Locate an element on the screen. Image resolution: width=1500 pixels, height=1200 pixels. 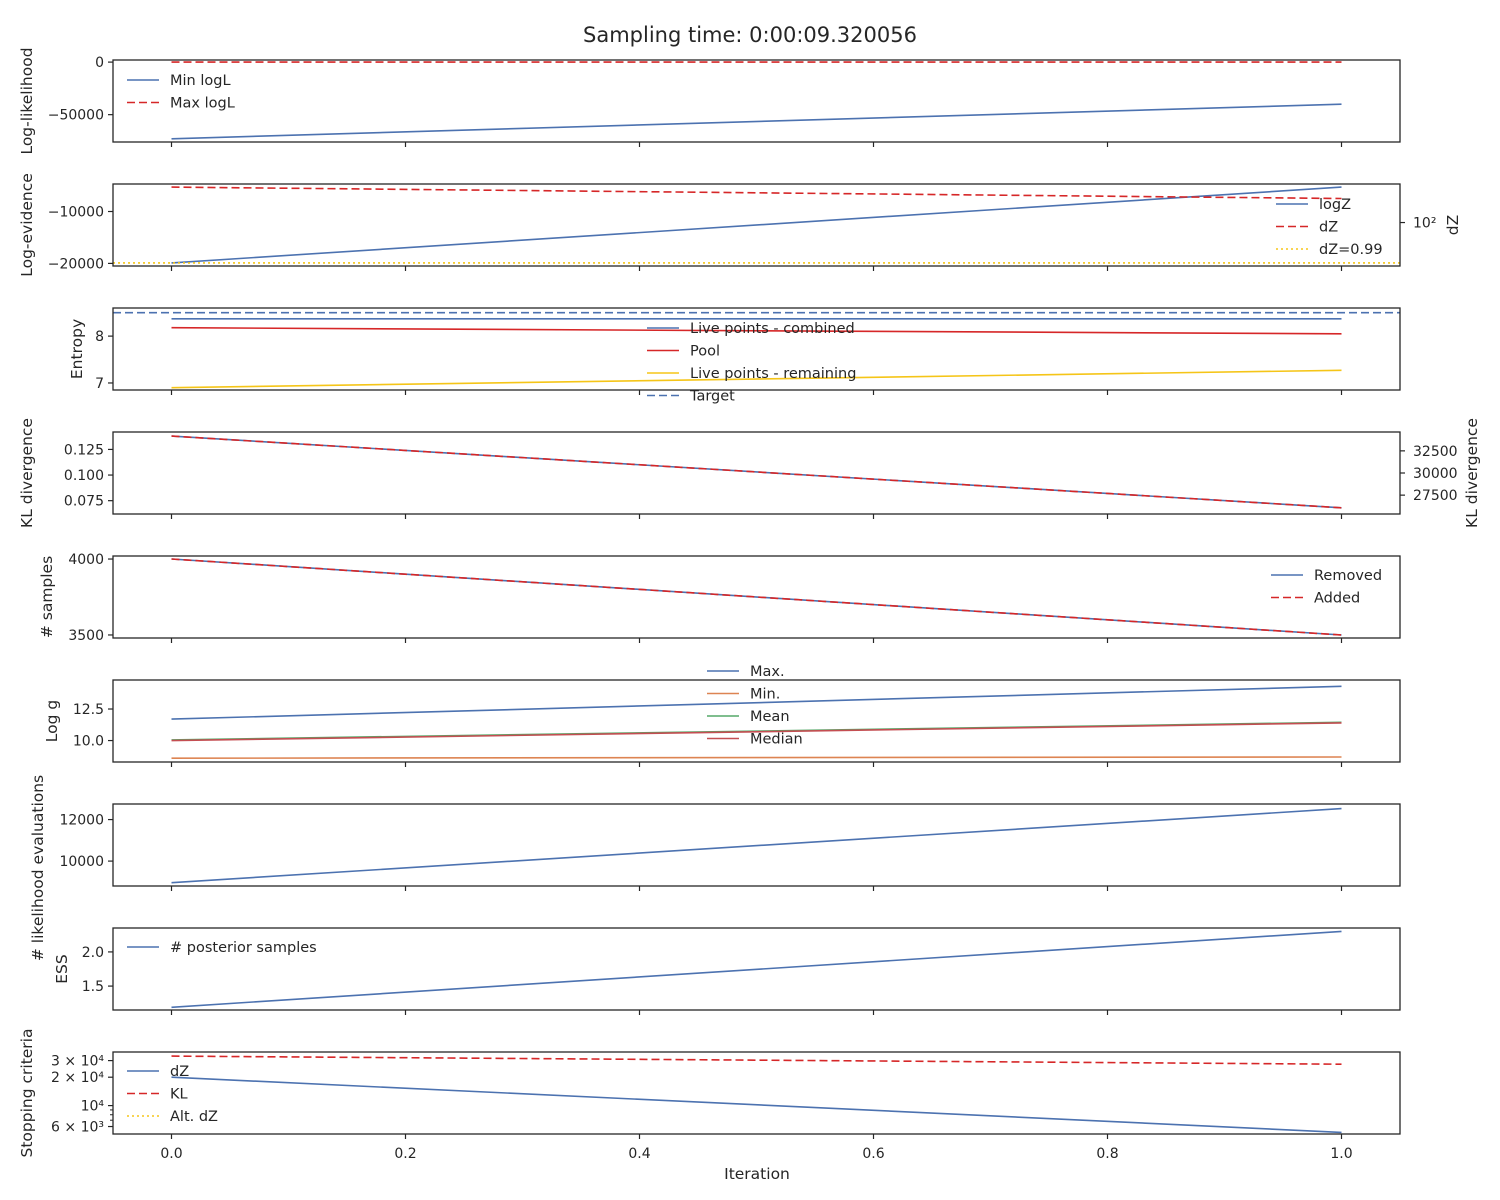
subplot-8: 2.0 1.5 ESS # posterior samples is located at coordinates (727, 971).